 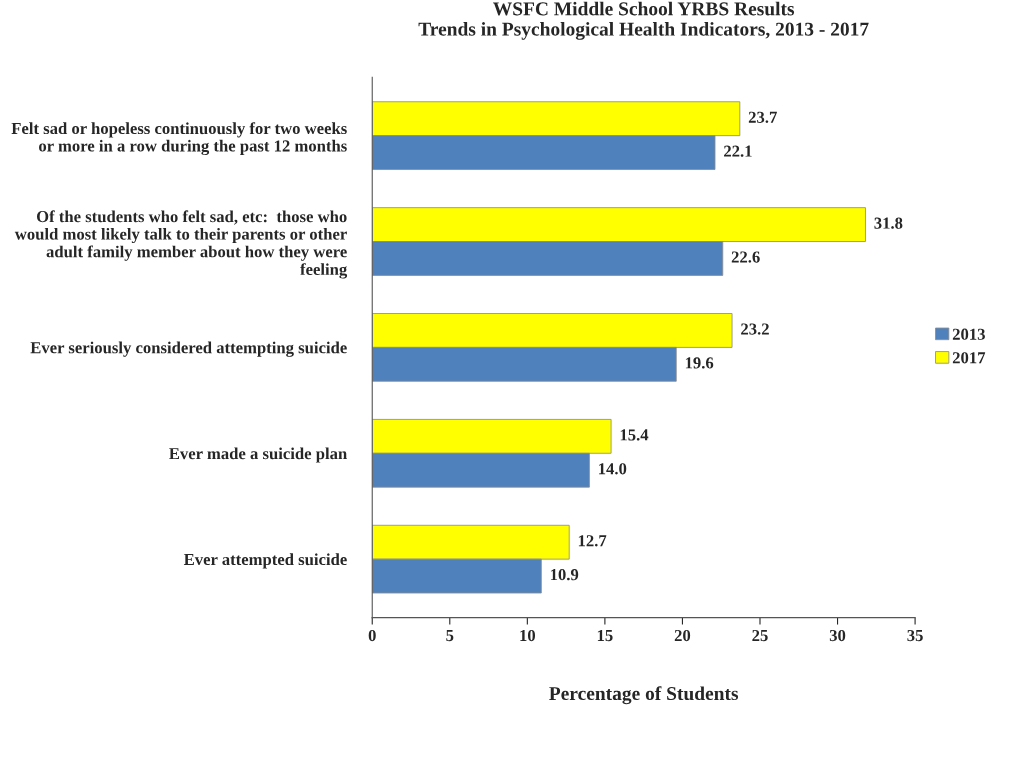 I want to click on x-axis-title: Percentage of Students, so click(x=644, y=695).